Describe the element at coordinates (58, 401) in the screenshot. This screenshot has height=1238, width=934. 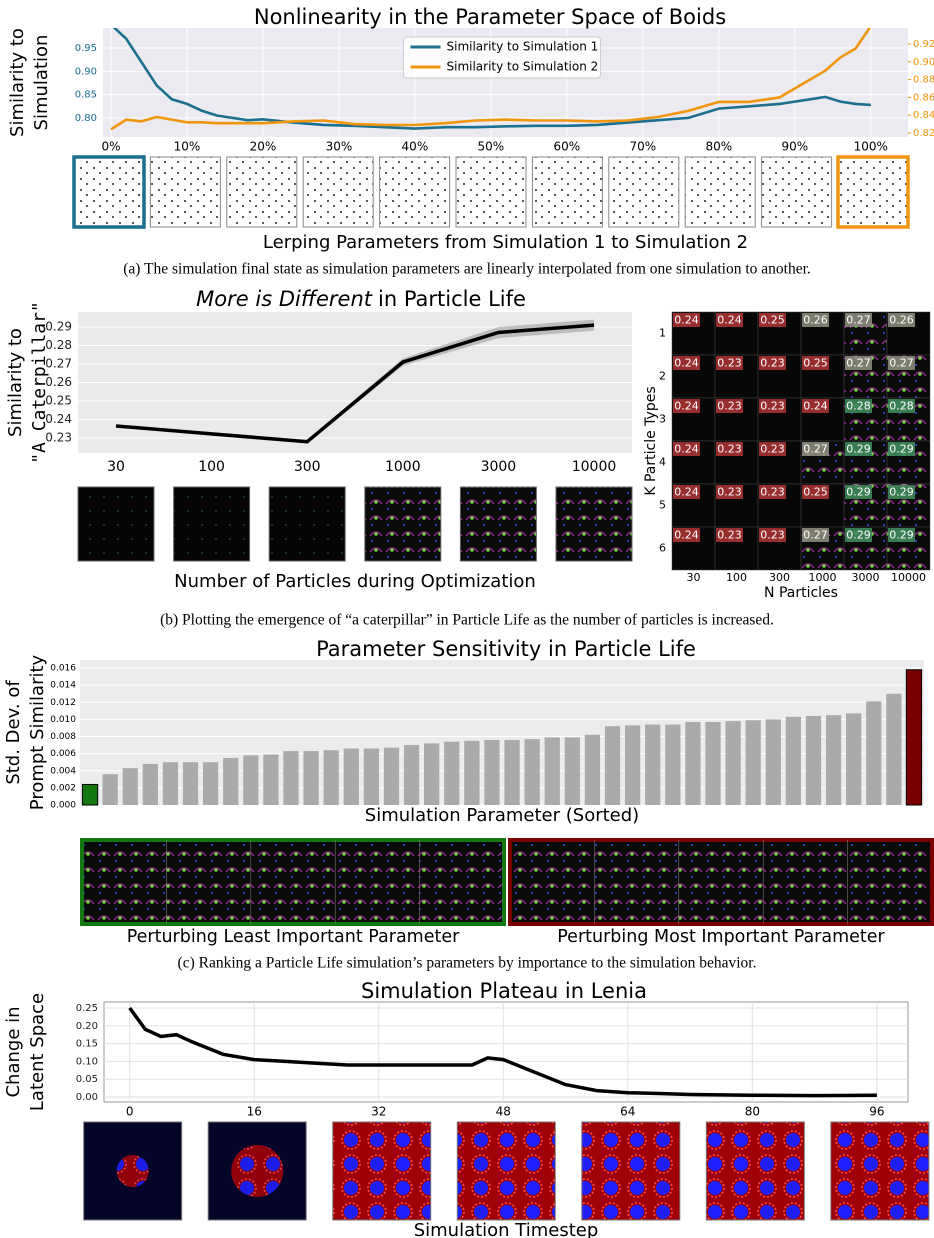
I see `y-tick-label: 0.25` at that location.